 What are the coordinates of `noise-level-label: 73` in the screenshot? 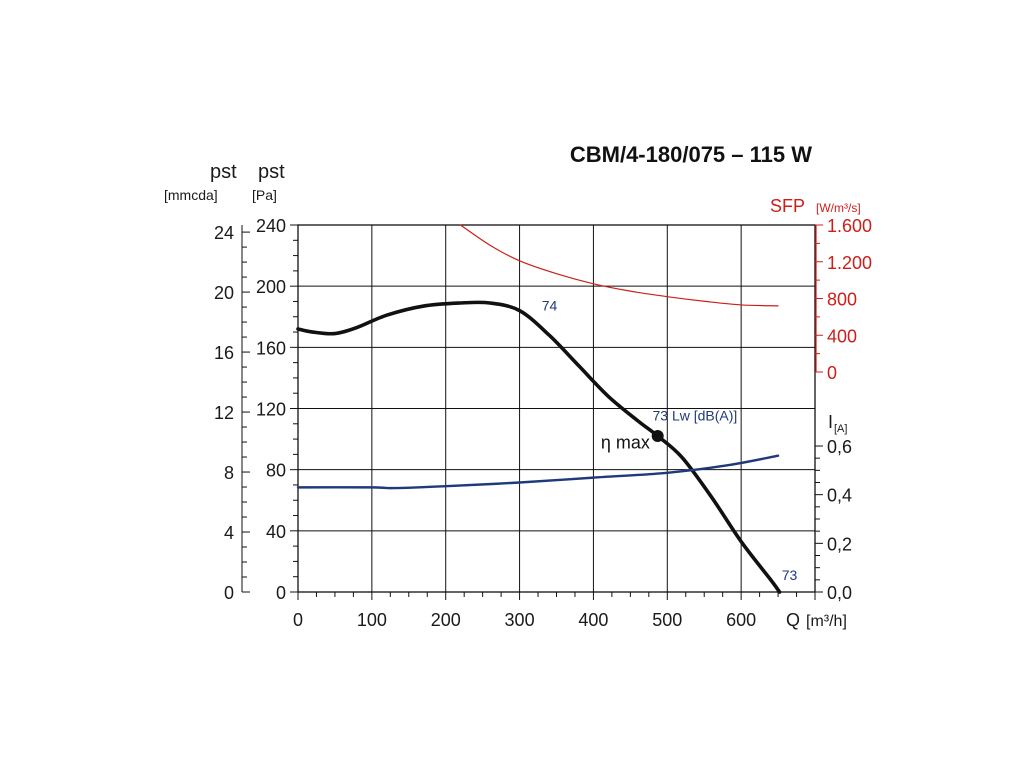 It's located at (790, 575).